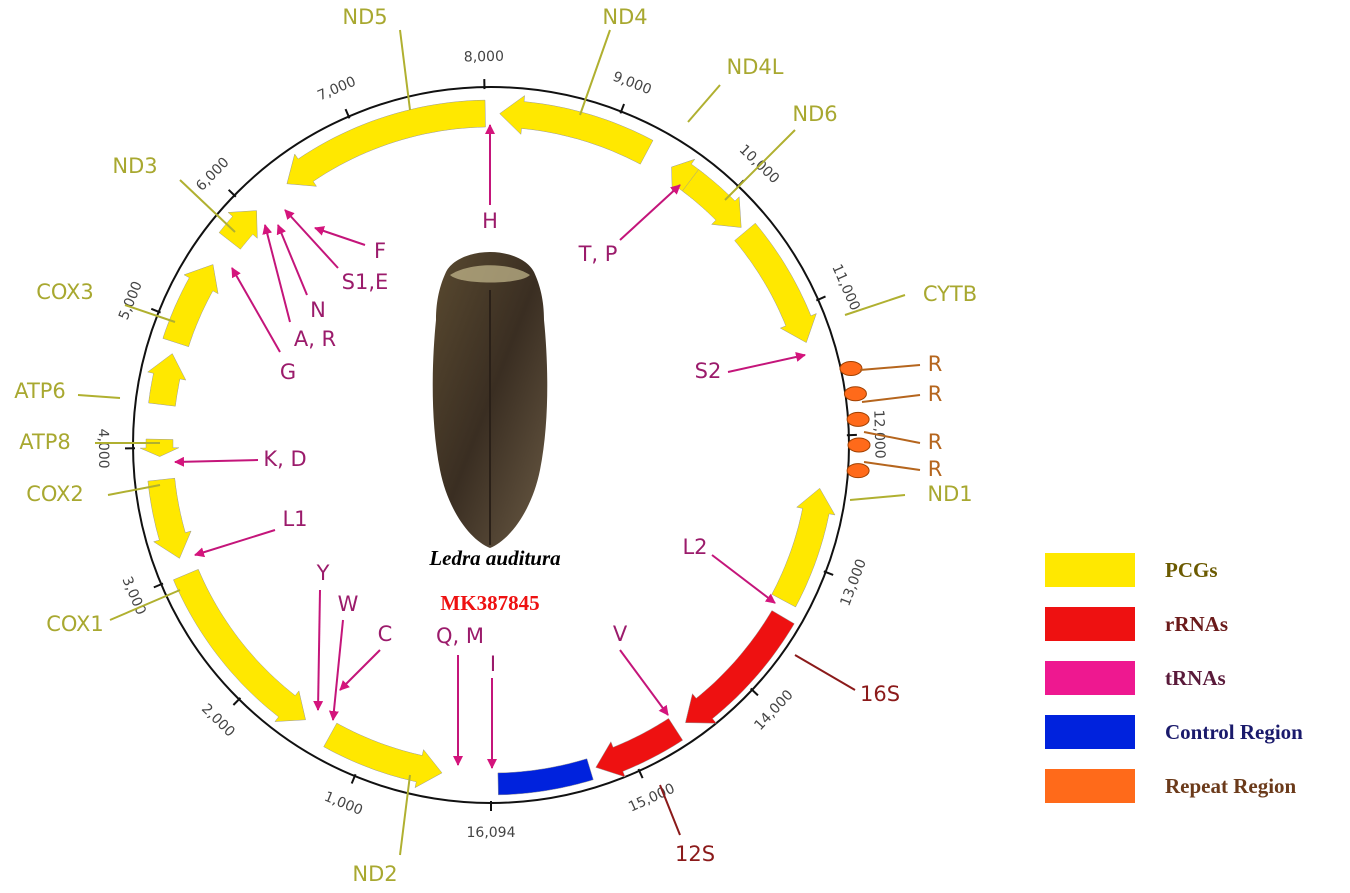  Describe the element at coordinates (288, 372) in the screenshot. I see `trna-label: G` at that location.